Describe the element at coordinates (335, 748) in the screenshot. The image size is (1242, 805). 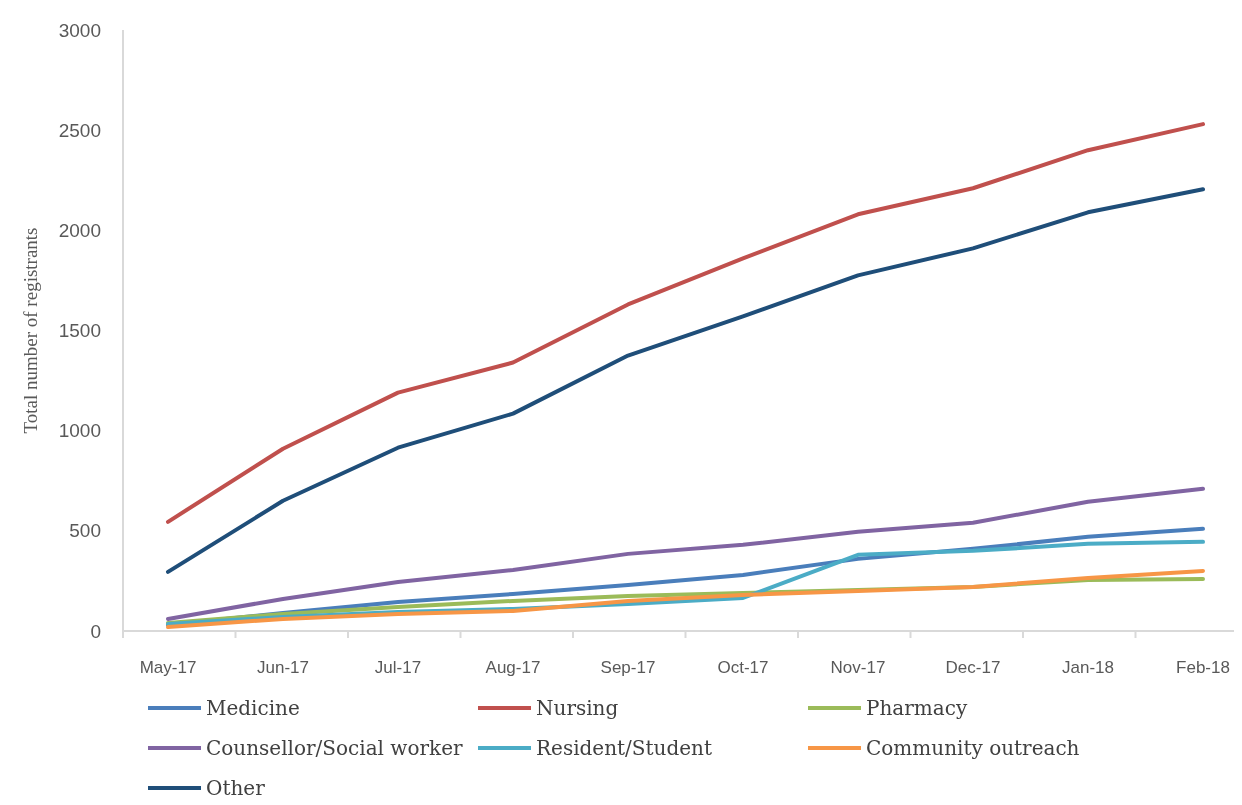
I see `legend-label: Counsellor/Social worker` at that location.